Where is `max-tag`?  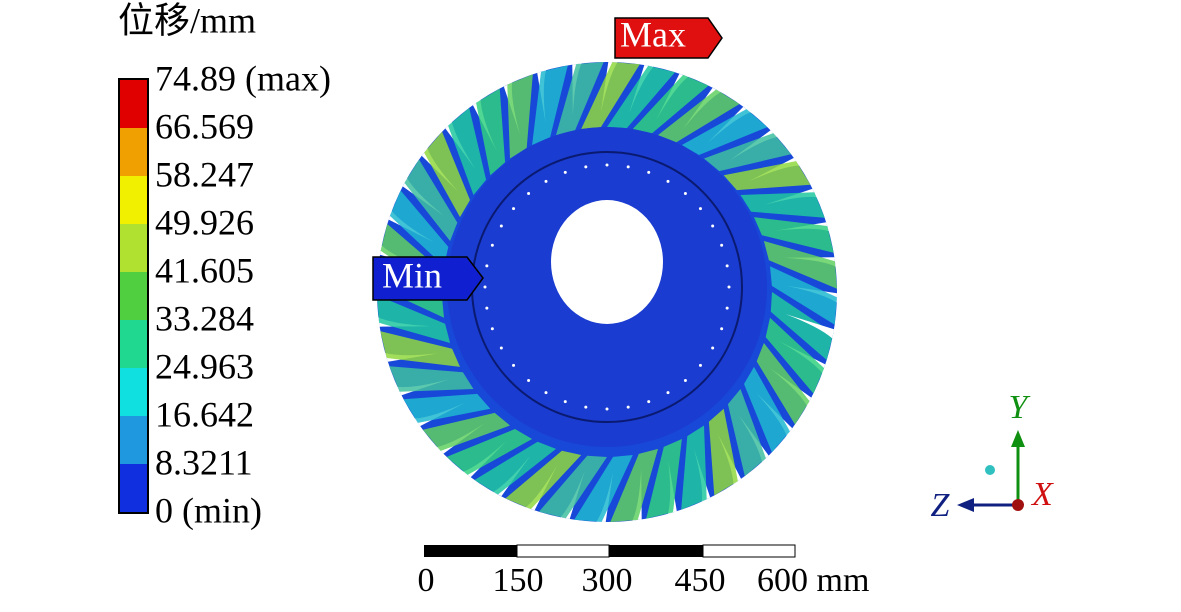 max-tag is located at coordinates (668, 38).